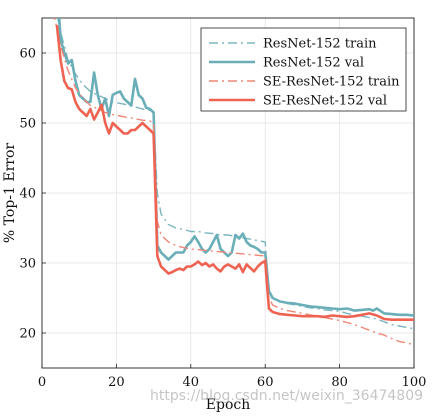 The width and height of the screenshot is (444, 418). I want to click on x-ticks: 0 20 40 60 80 100, so click(232, 377).